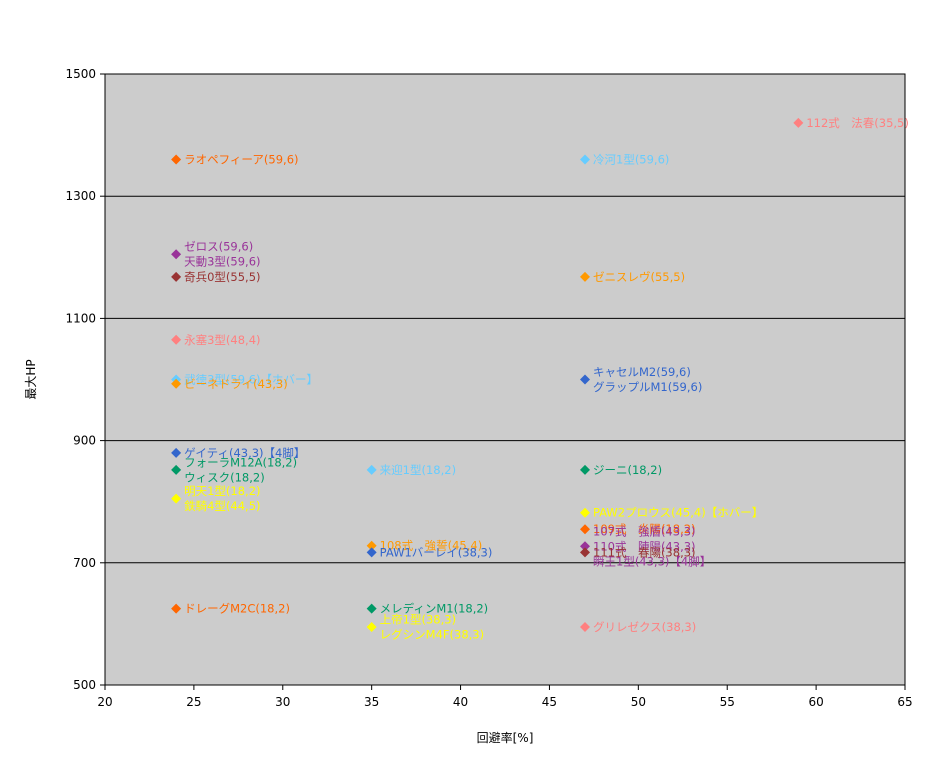  Describe the element at coordinates (639, 277) in the screenshot. I see `data-point-label: ゼニスレヴ(55,5)` at that location.